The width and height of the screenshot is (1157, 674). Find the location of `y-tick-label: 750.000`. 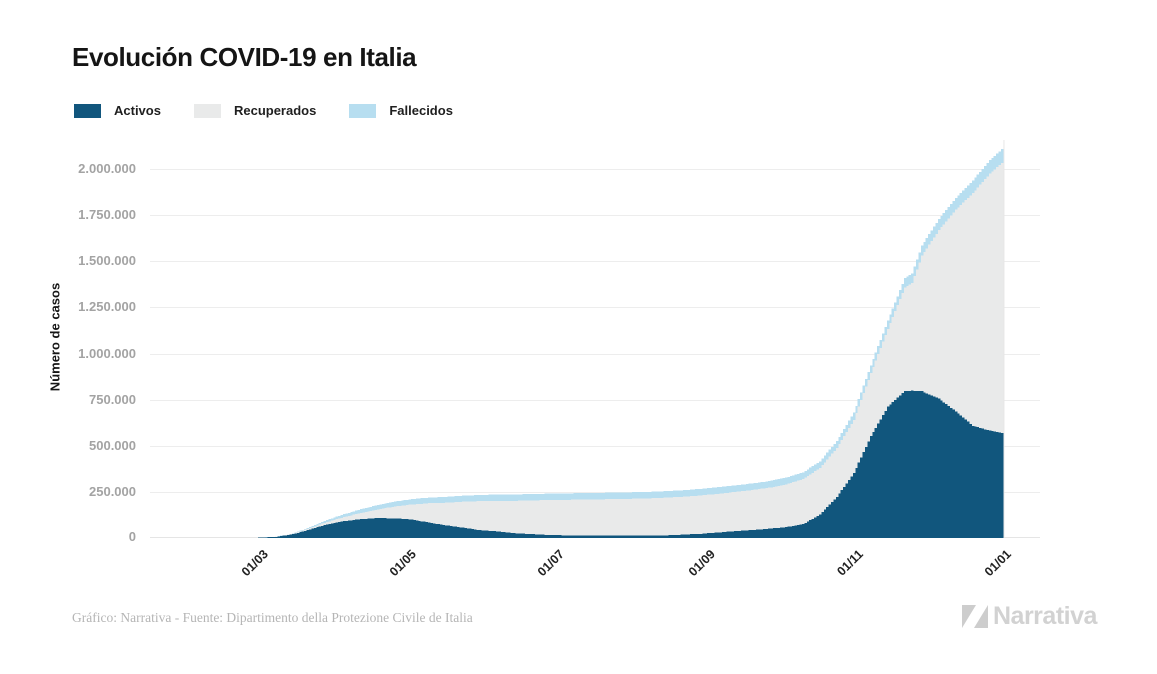

y-tick-label: 750.000 is located at coordinates (112, 399).